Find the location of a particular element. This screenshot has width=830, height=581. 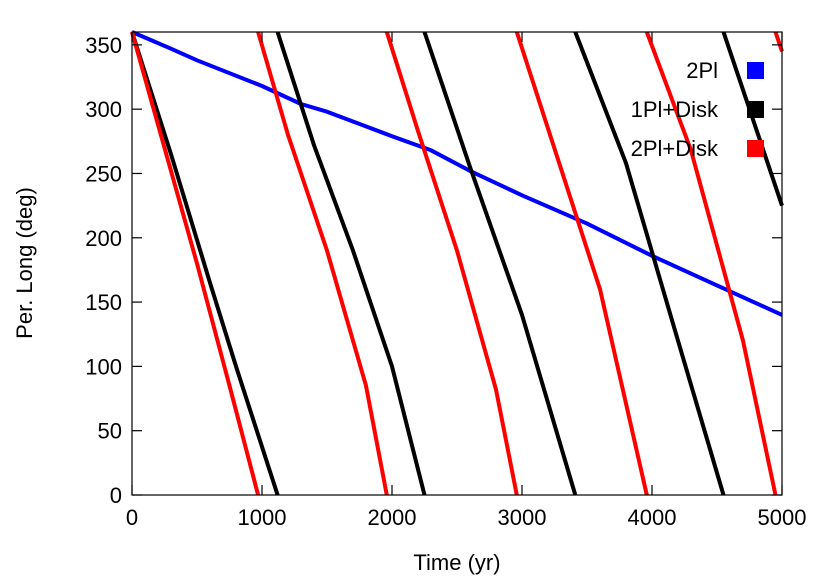

legend: 2Pl 1Pl+Disk 2Pl+Disk is located at coordinates (697, 109).